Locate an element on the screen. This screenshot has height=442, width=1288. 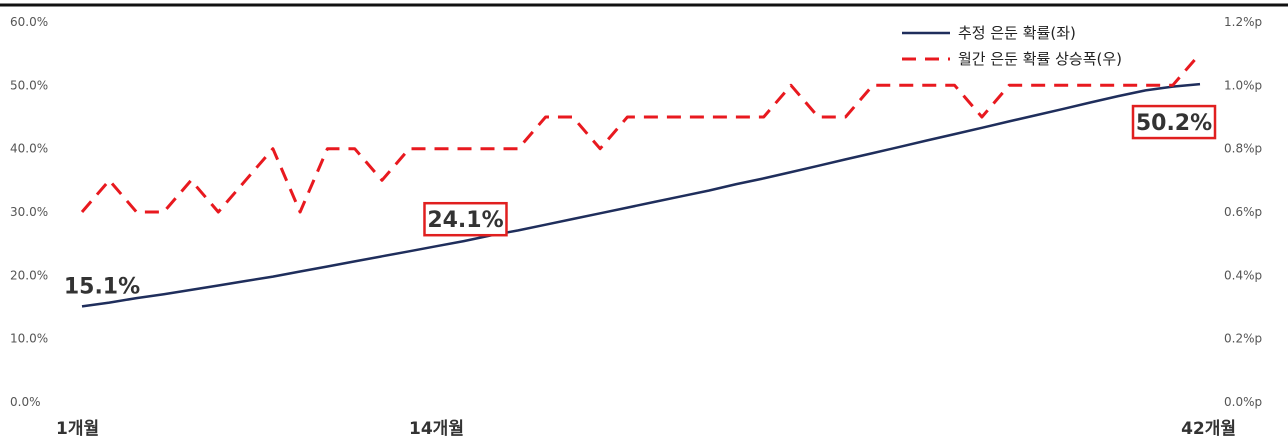
y-left-tick-label: 10.0% is located at coordinates (29, 339).